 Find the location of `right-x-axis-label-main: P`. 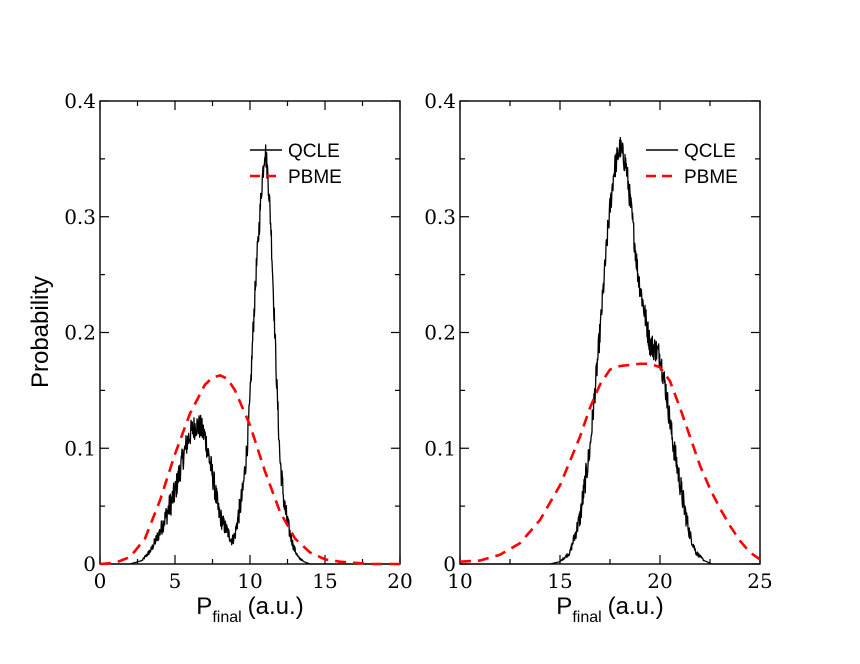

right-x-axis-label-main: P is located at coordinates (564, 606).